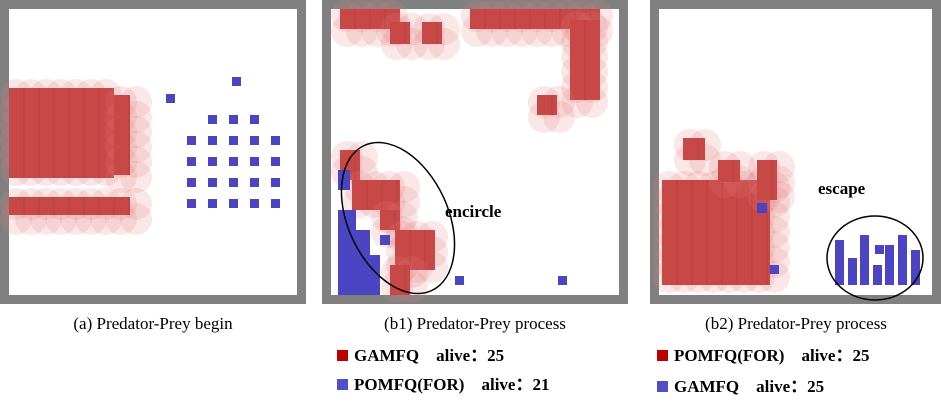 The height and width of the screenshot is (410, 941). What do you see at coordinates (796, 323) in the screenshot?
I see `caption: (b2) Predator-Prey process` at bounding box center [796, 323].